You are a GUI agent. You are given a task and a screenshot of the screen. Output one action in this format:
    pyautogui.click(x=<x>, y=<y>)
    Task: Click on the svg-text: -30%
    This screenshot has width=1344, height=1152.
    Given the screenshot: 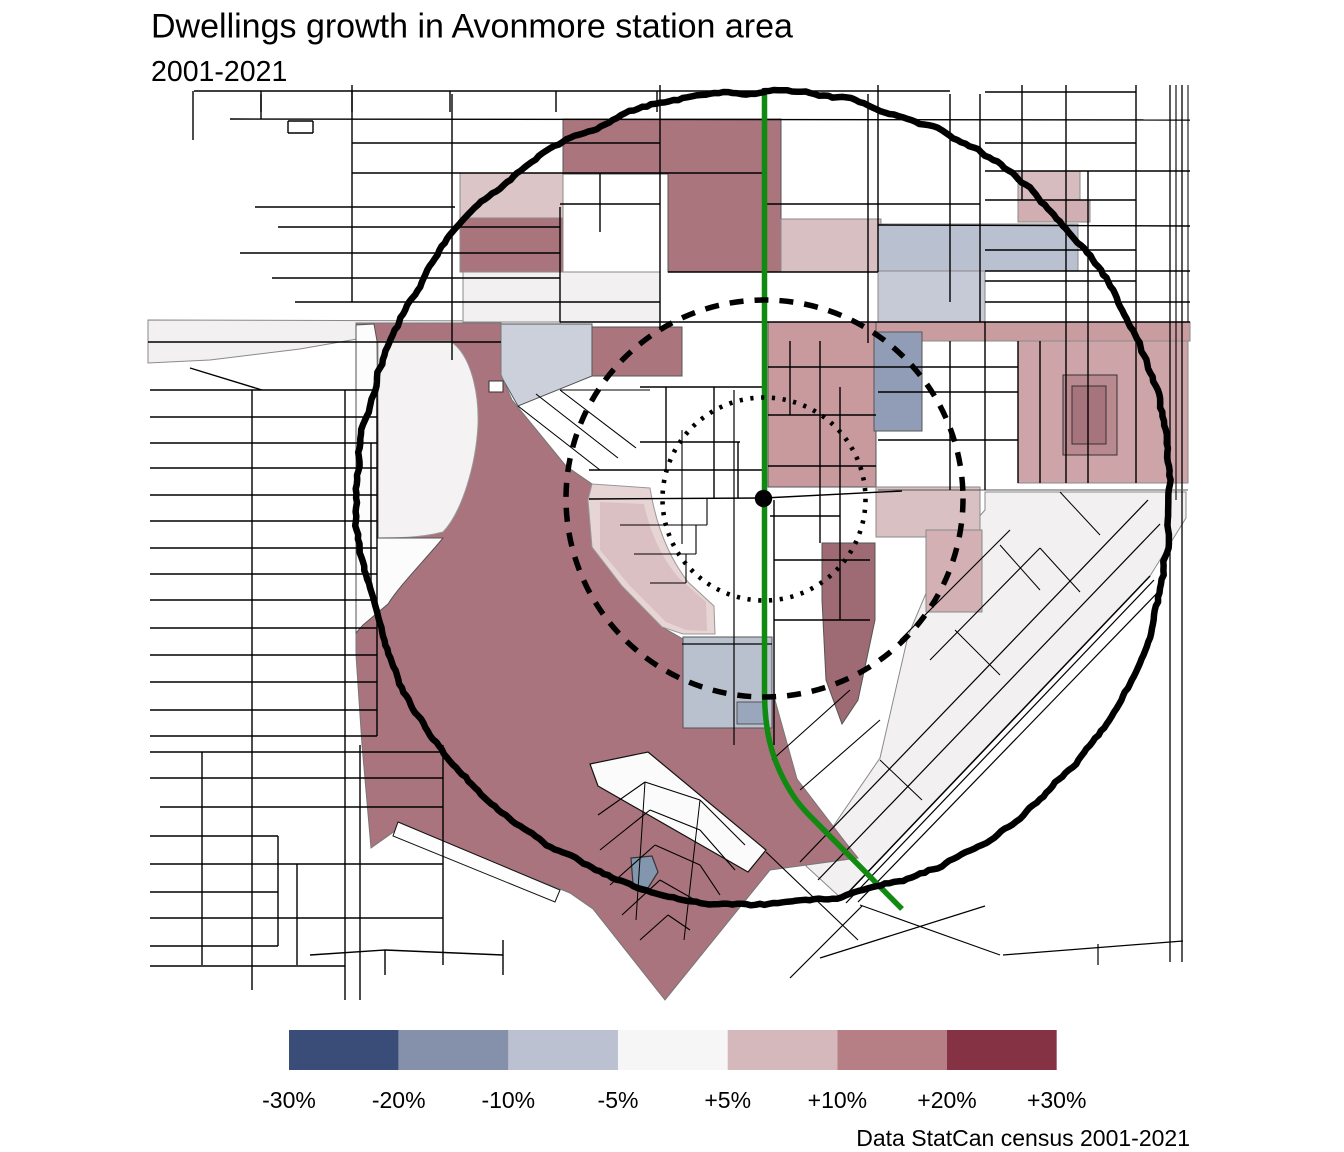 What is the action you would take?
    pyautogui.click(x=289, y=1100)
    